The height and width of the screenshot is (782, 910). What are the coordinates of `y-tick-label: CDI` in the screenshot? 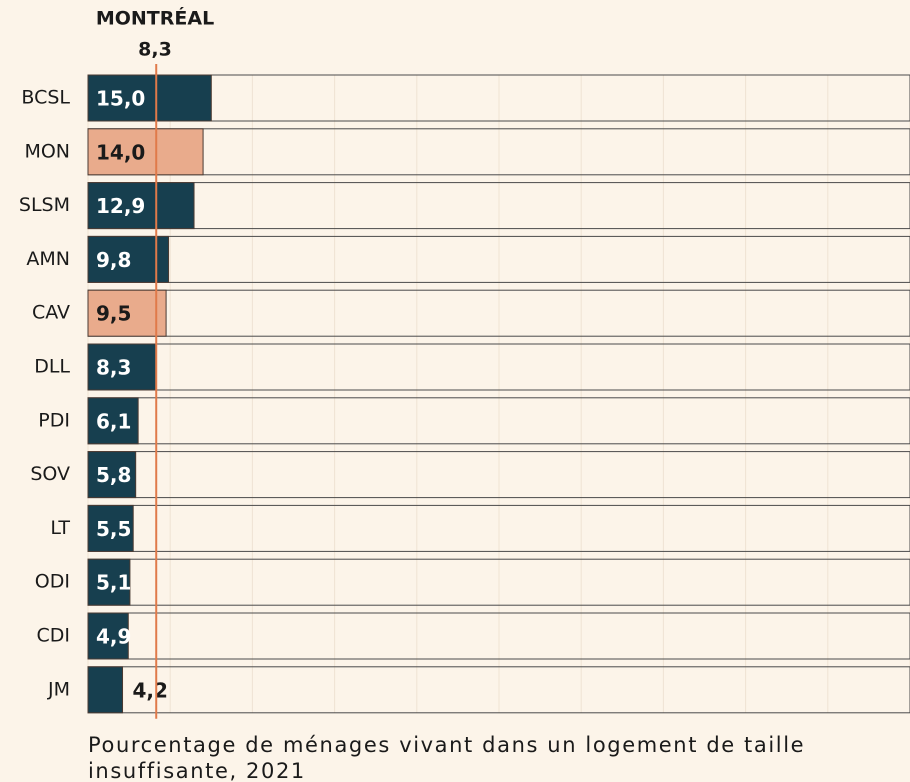 It's located at (53, 636).